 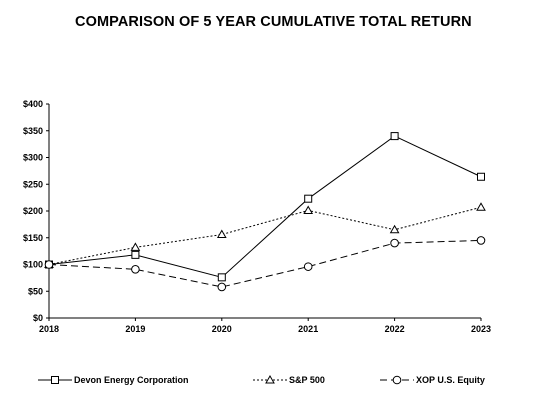 I want to click on legend-marker-square, so click(x=55, y=380).